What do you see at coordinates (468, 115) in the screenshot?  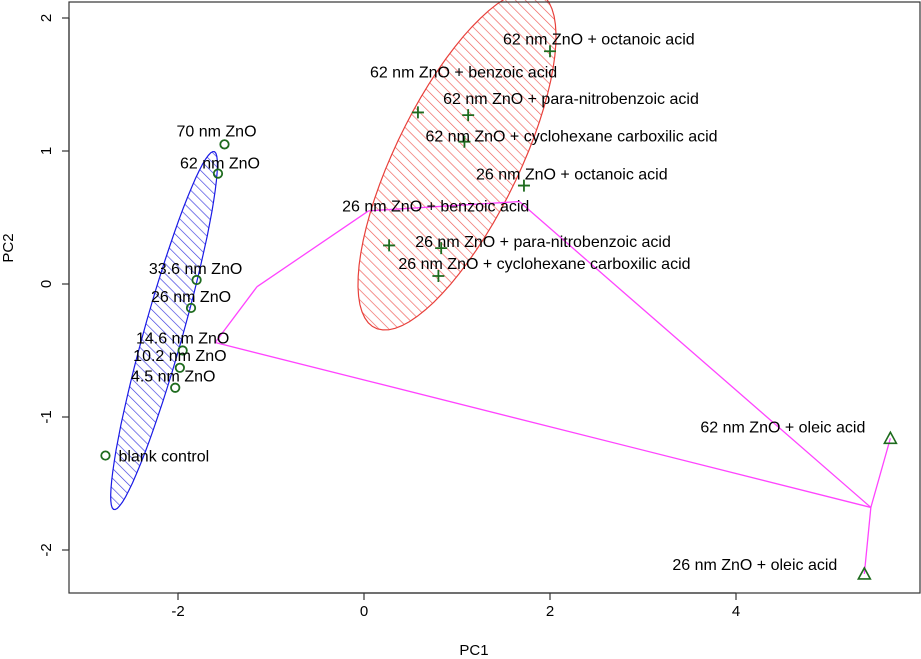 I see `point-62-nm-zno-para-nitrobenzoic-acid` at bounding box center [468, 115].